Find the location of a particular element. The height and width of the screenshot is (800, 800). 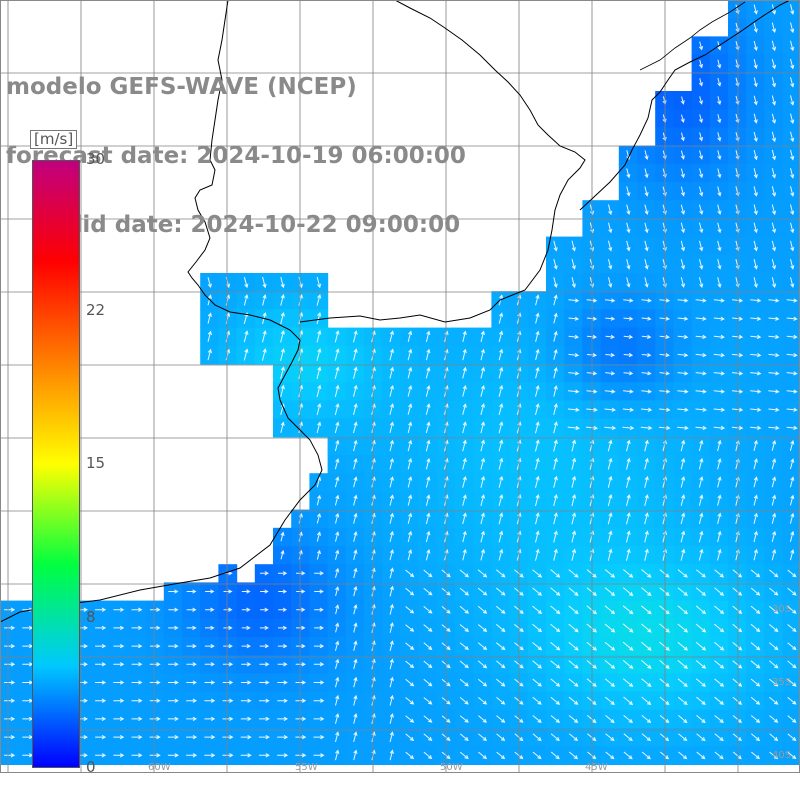

colorbar-tick-0: 0 is located at coordinates (91, 767).